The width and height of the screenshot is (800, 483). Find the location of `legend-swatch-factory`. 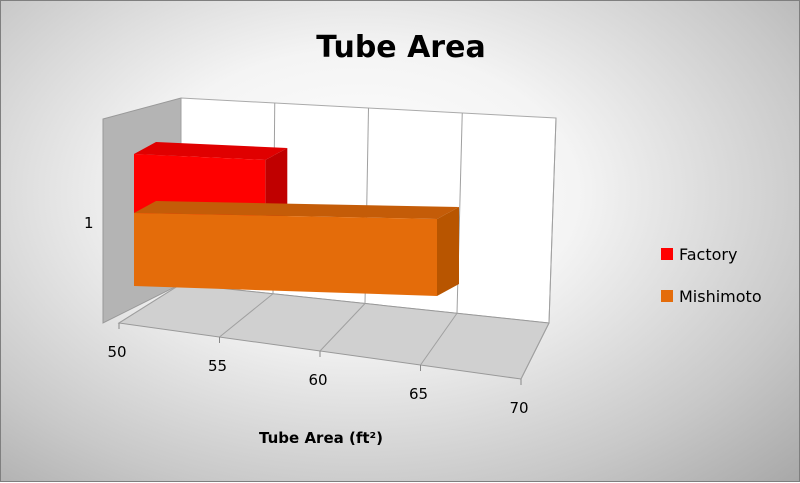

legend-swatch-factory is located at coordinates (667, 254).